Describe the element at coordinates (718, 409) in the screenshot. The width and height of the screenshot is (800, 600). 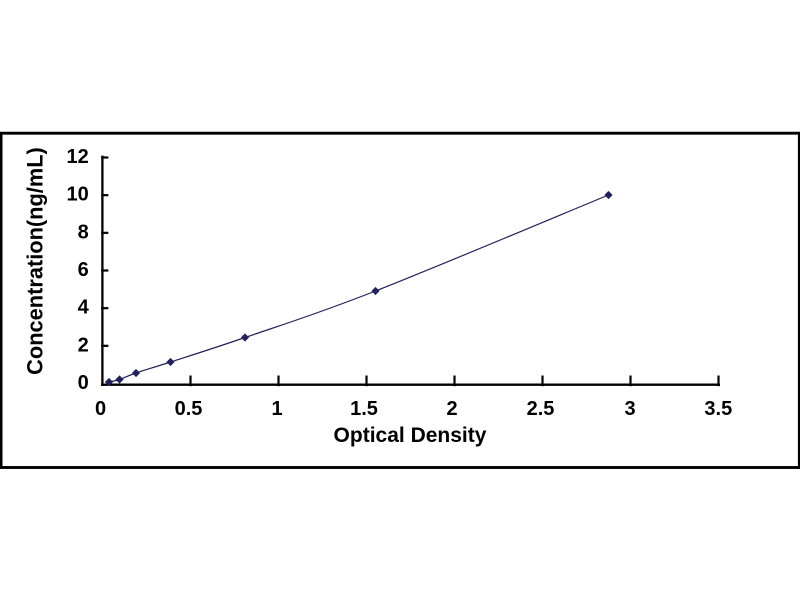
I see `svg-text: 3.5` at that location.